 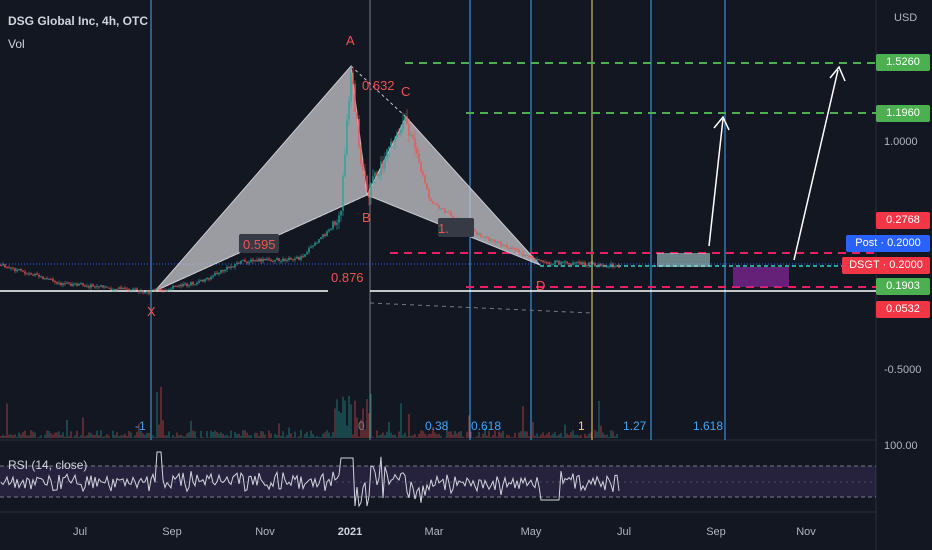 What do you see at coordinates (78, 21) in the screenshot?
I see `chart-title: DSG Global Inc, 4h, OTC` at bounding box center [78, 21].